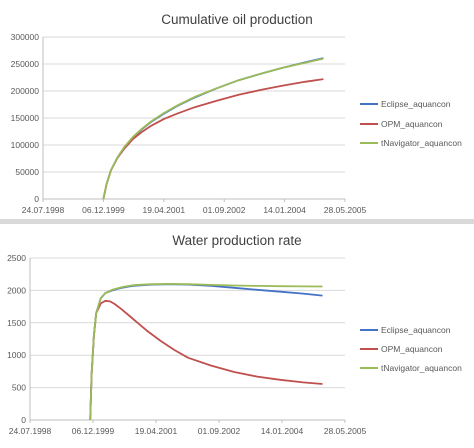  Describe the element at coordinates (25, 37) in the screenshot. I see `y-tick-label: 300000` at that location.